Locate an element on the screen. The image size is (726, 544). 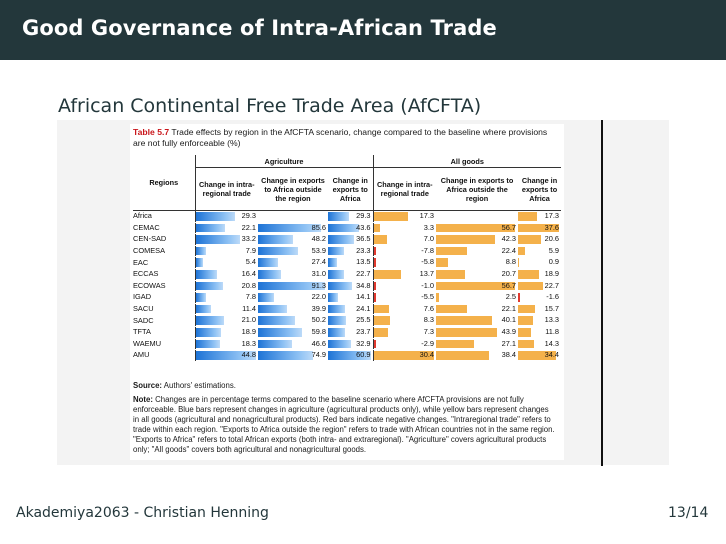
table-cell: 14.1 is located at coordinates (351, 297).